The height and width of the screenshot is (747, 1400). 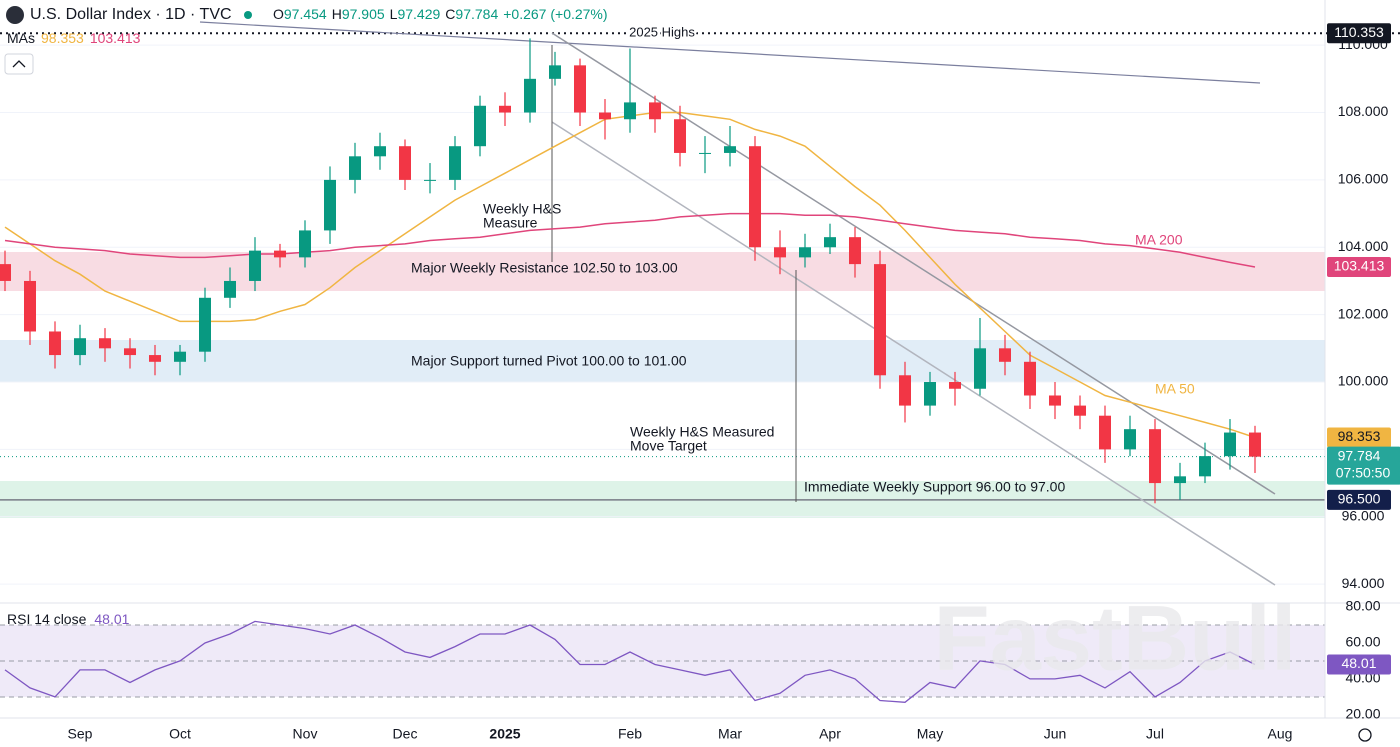 I want to click on price-tag-label: 98.353, so click(x=1359, y=436).